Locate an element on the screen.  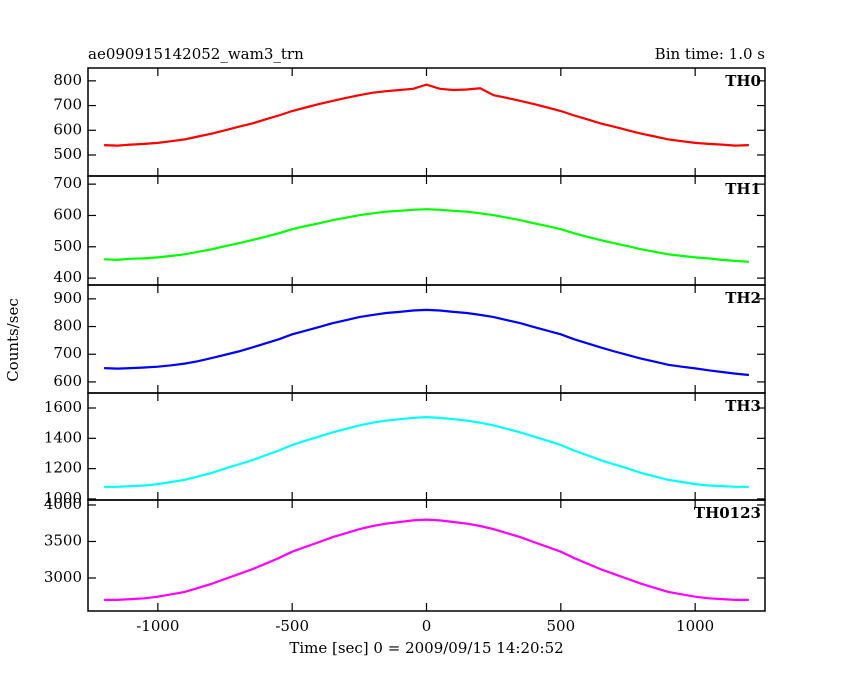
panel-label: TH0 is located at coordinates (743, 81).